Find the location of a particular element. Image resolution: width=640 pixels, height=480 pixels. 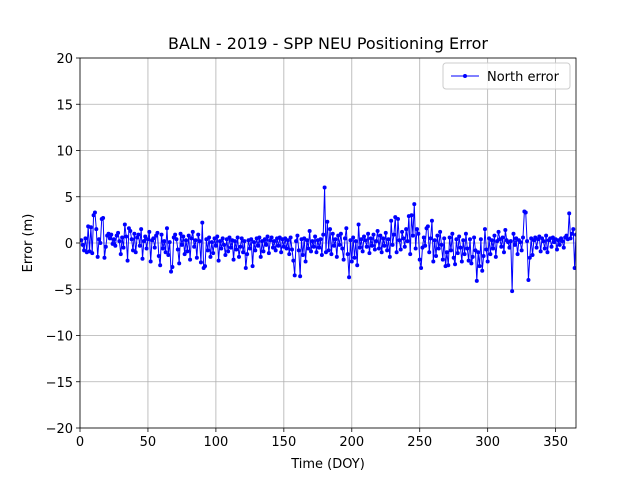

y-tick-label: −20 is located at coordinates (59, 429).